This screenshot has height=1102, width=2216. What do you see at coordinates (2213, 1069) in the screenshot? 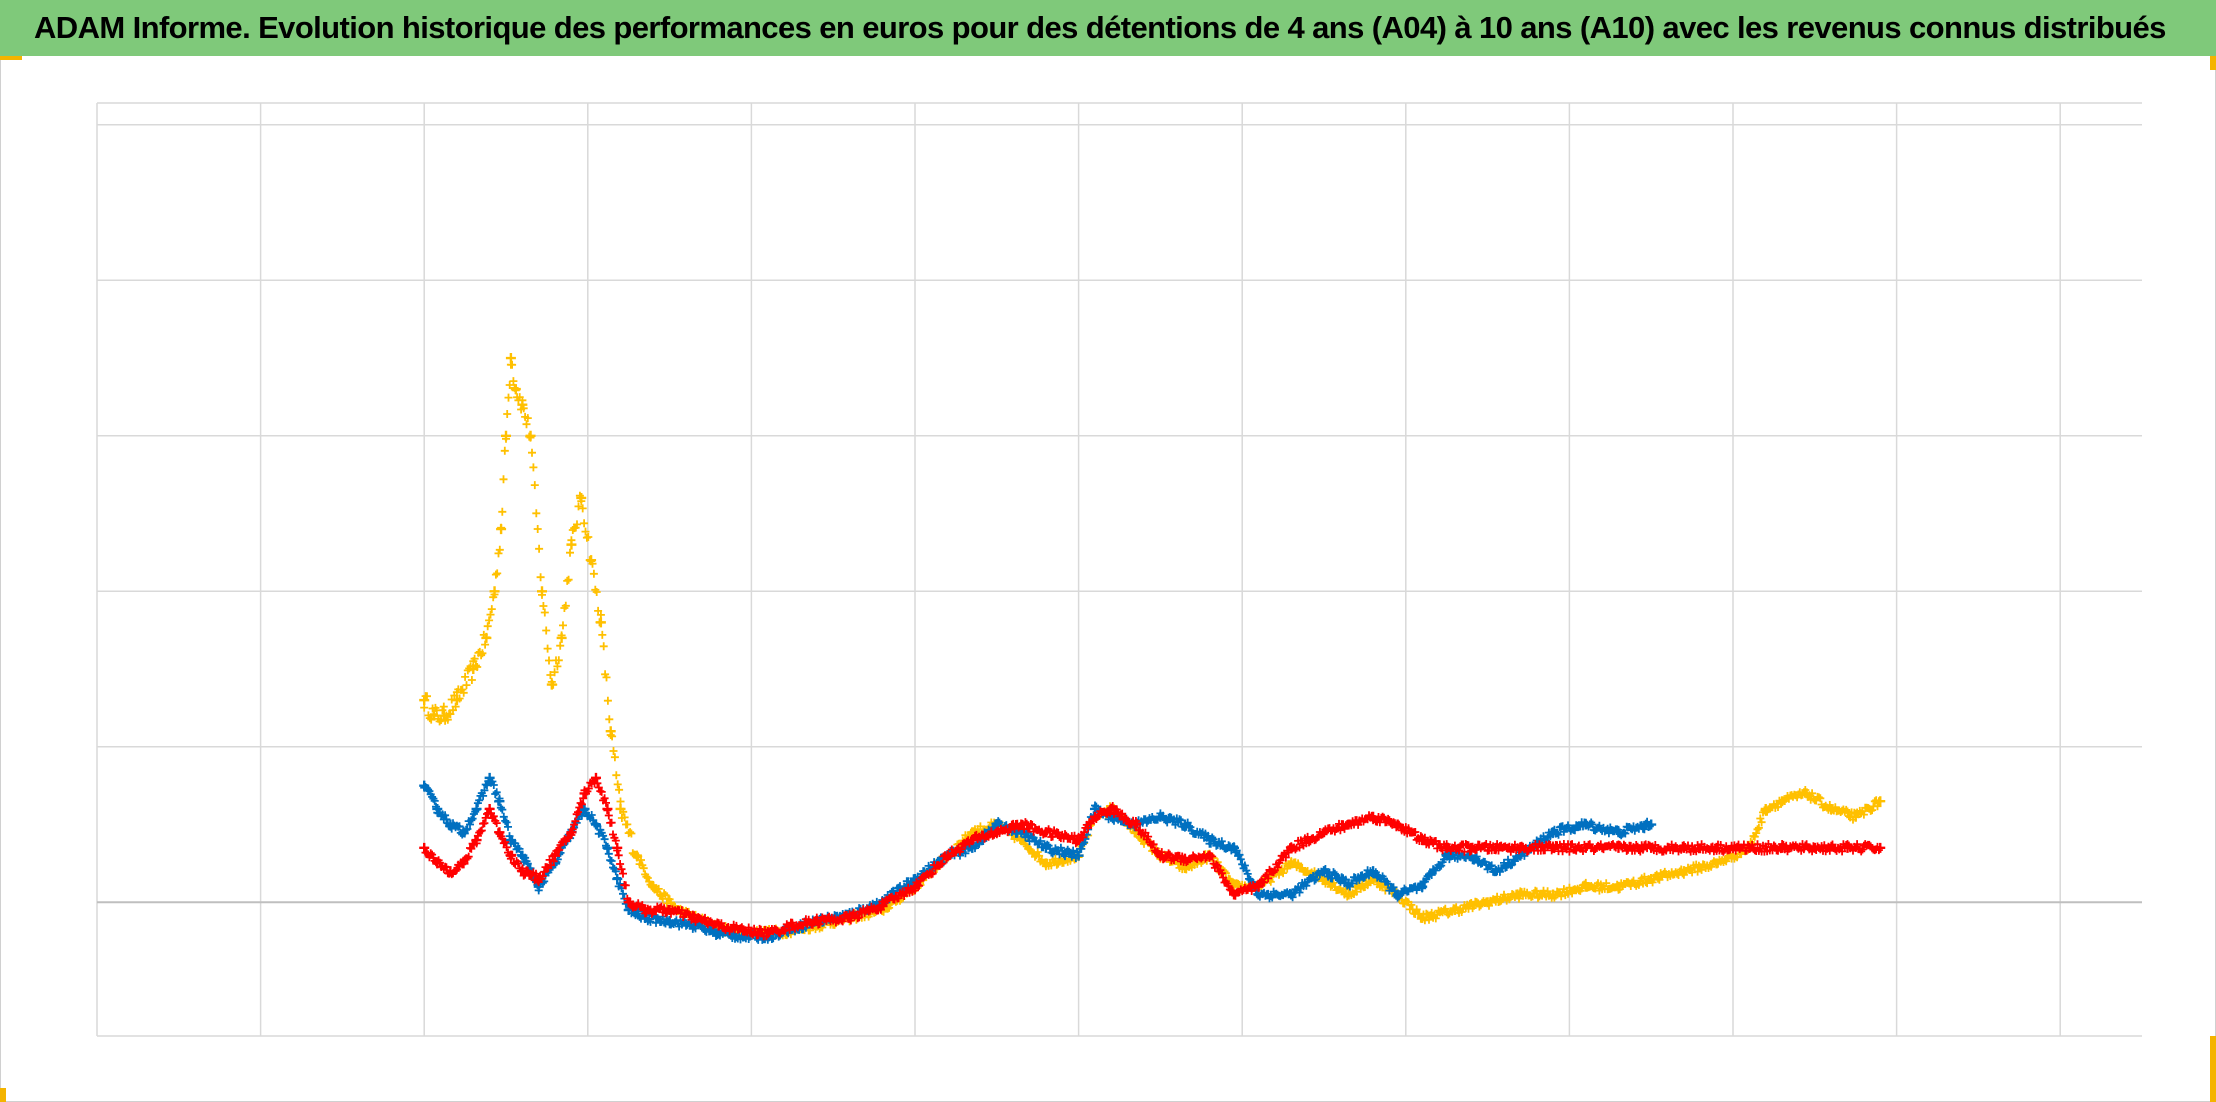
I see `corner-accent-bottom-right` at bounding box center [2213, 1069].